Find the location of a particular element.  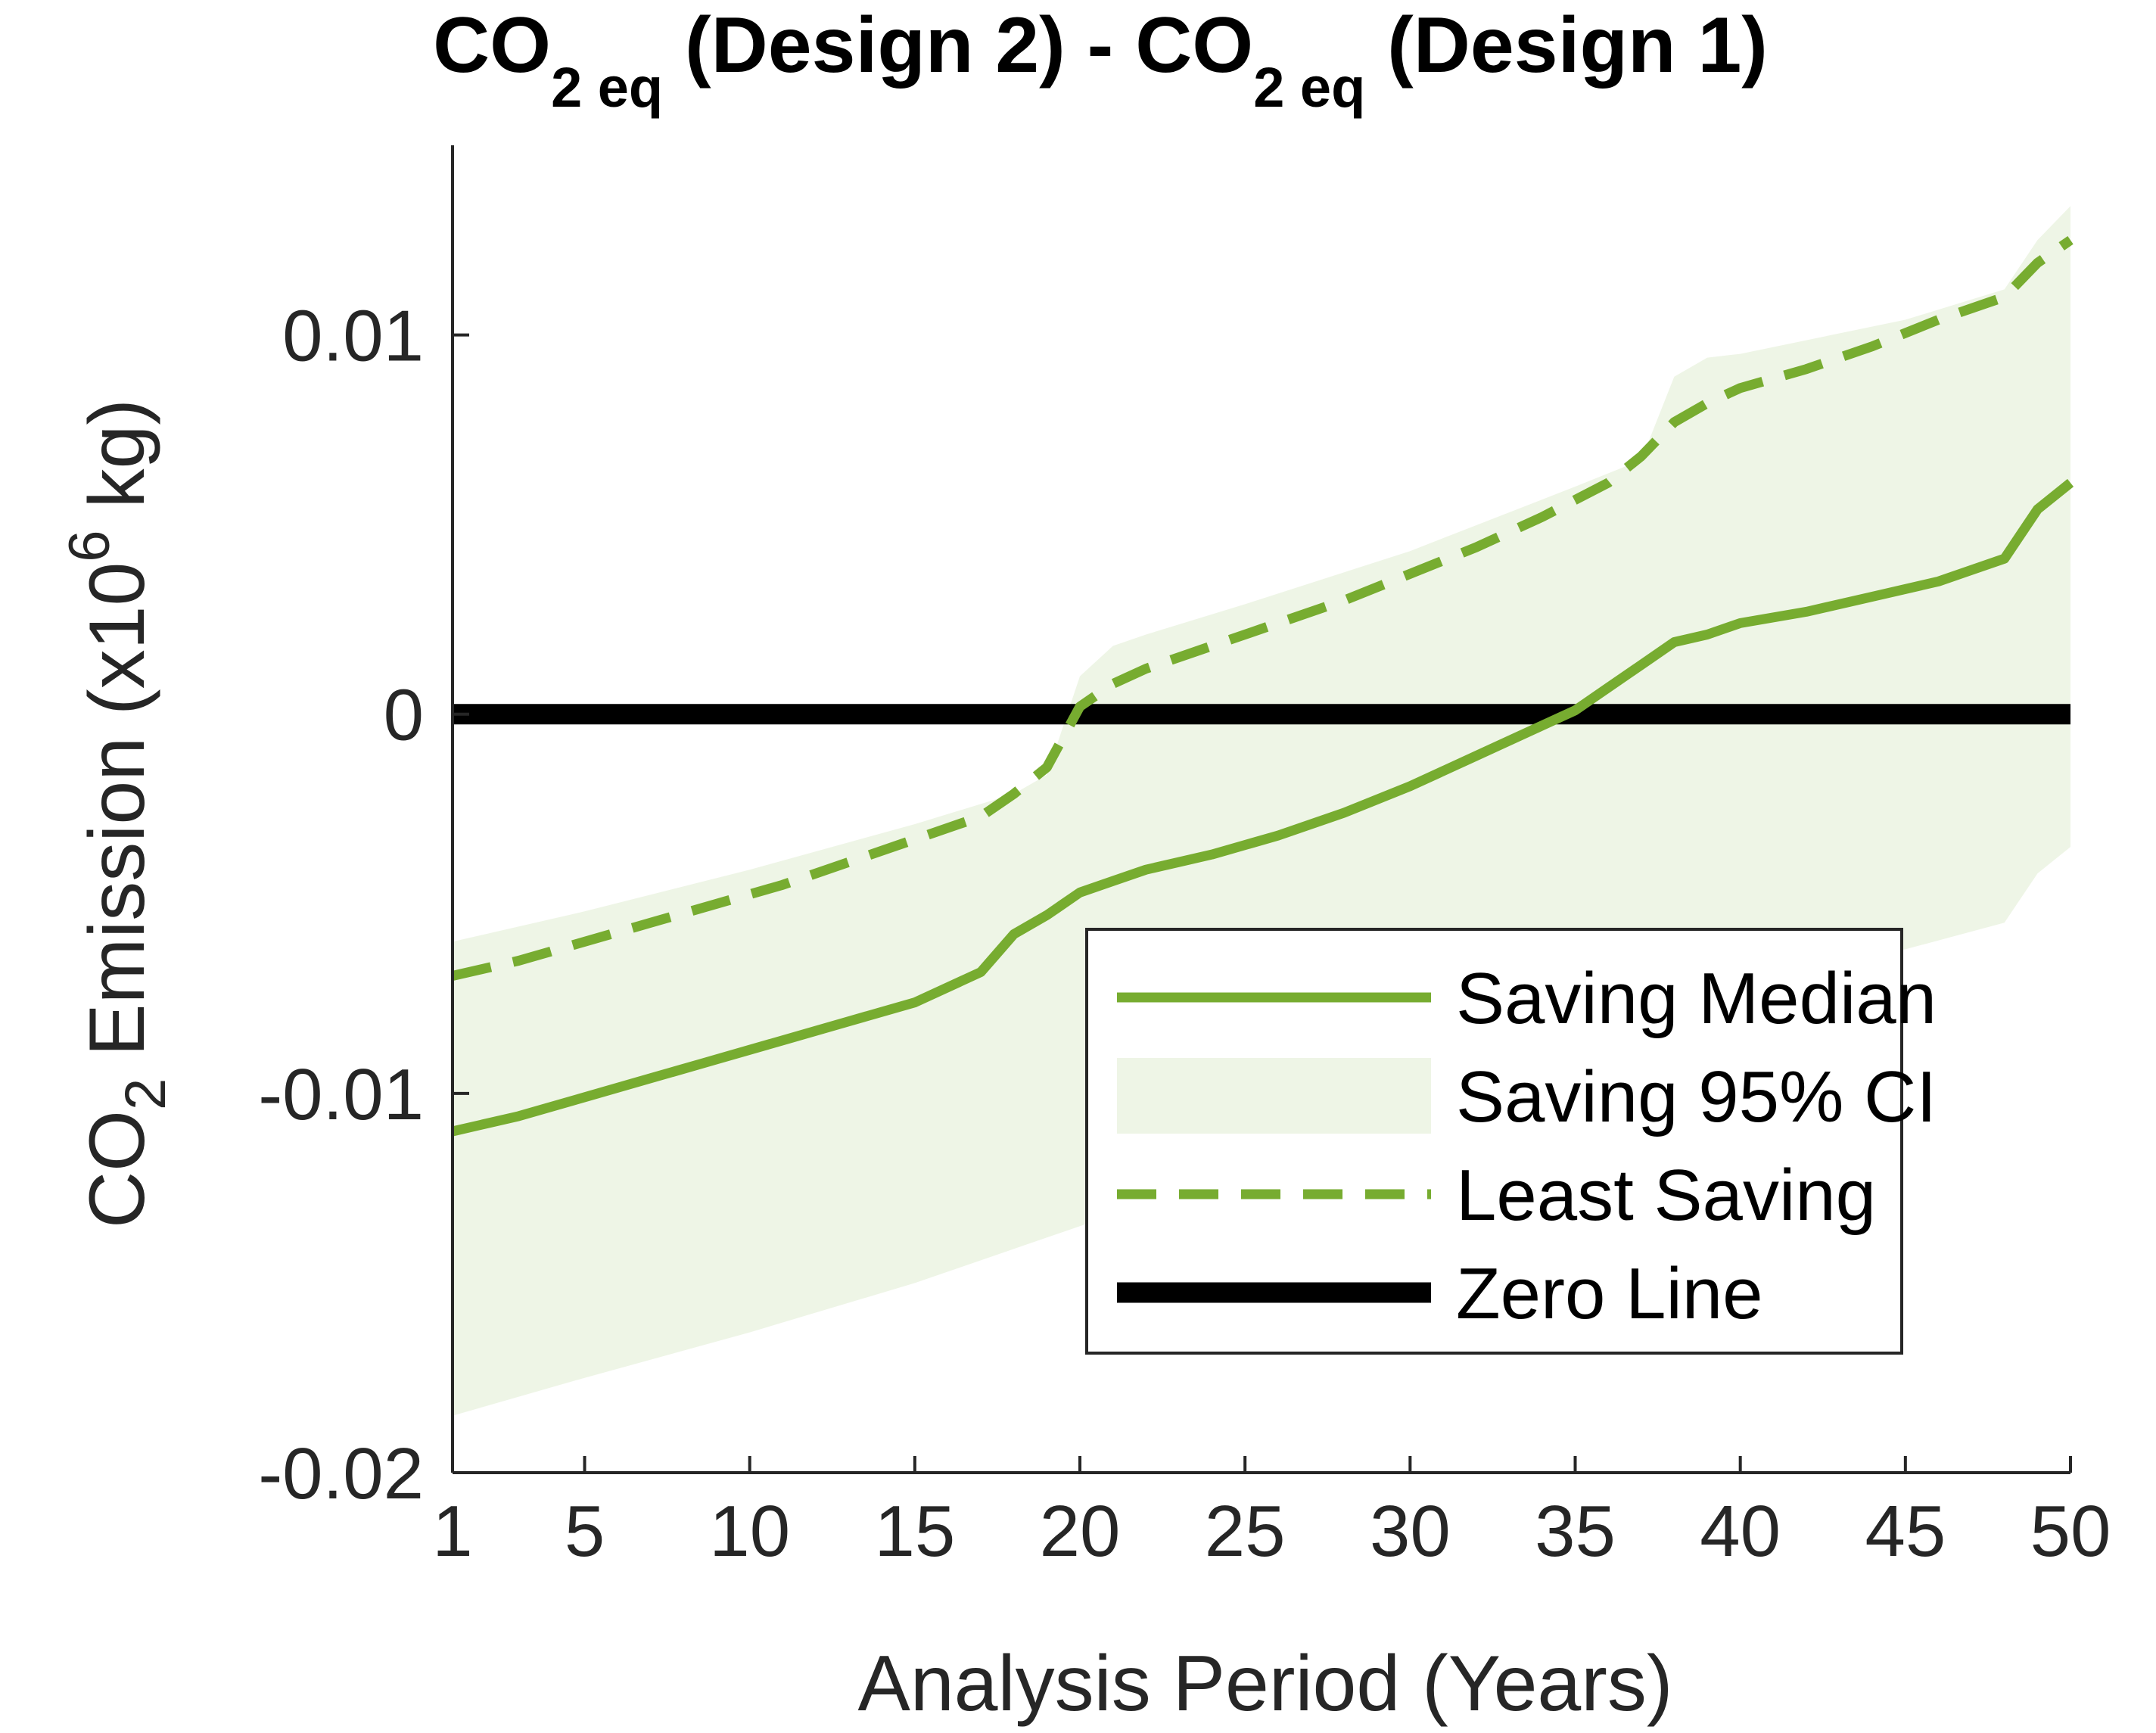

x-tick-label: 20 is located at coordinates (1080, 1531).